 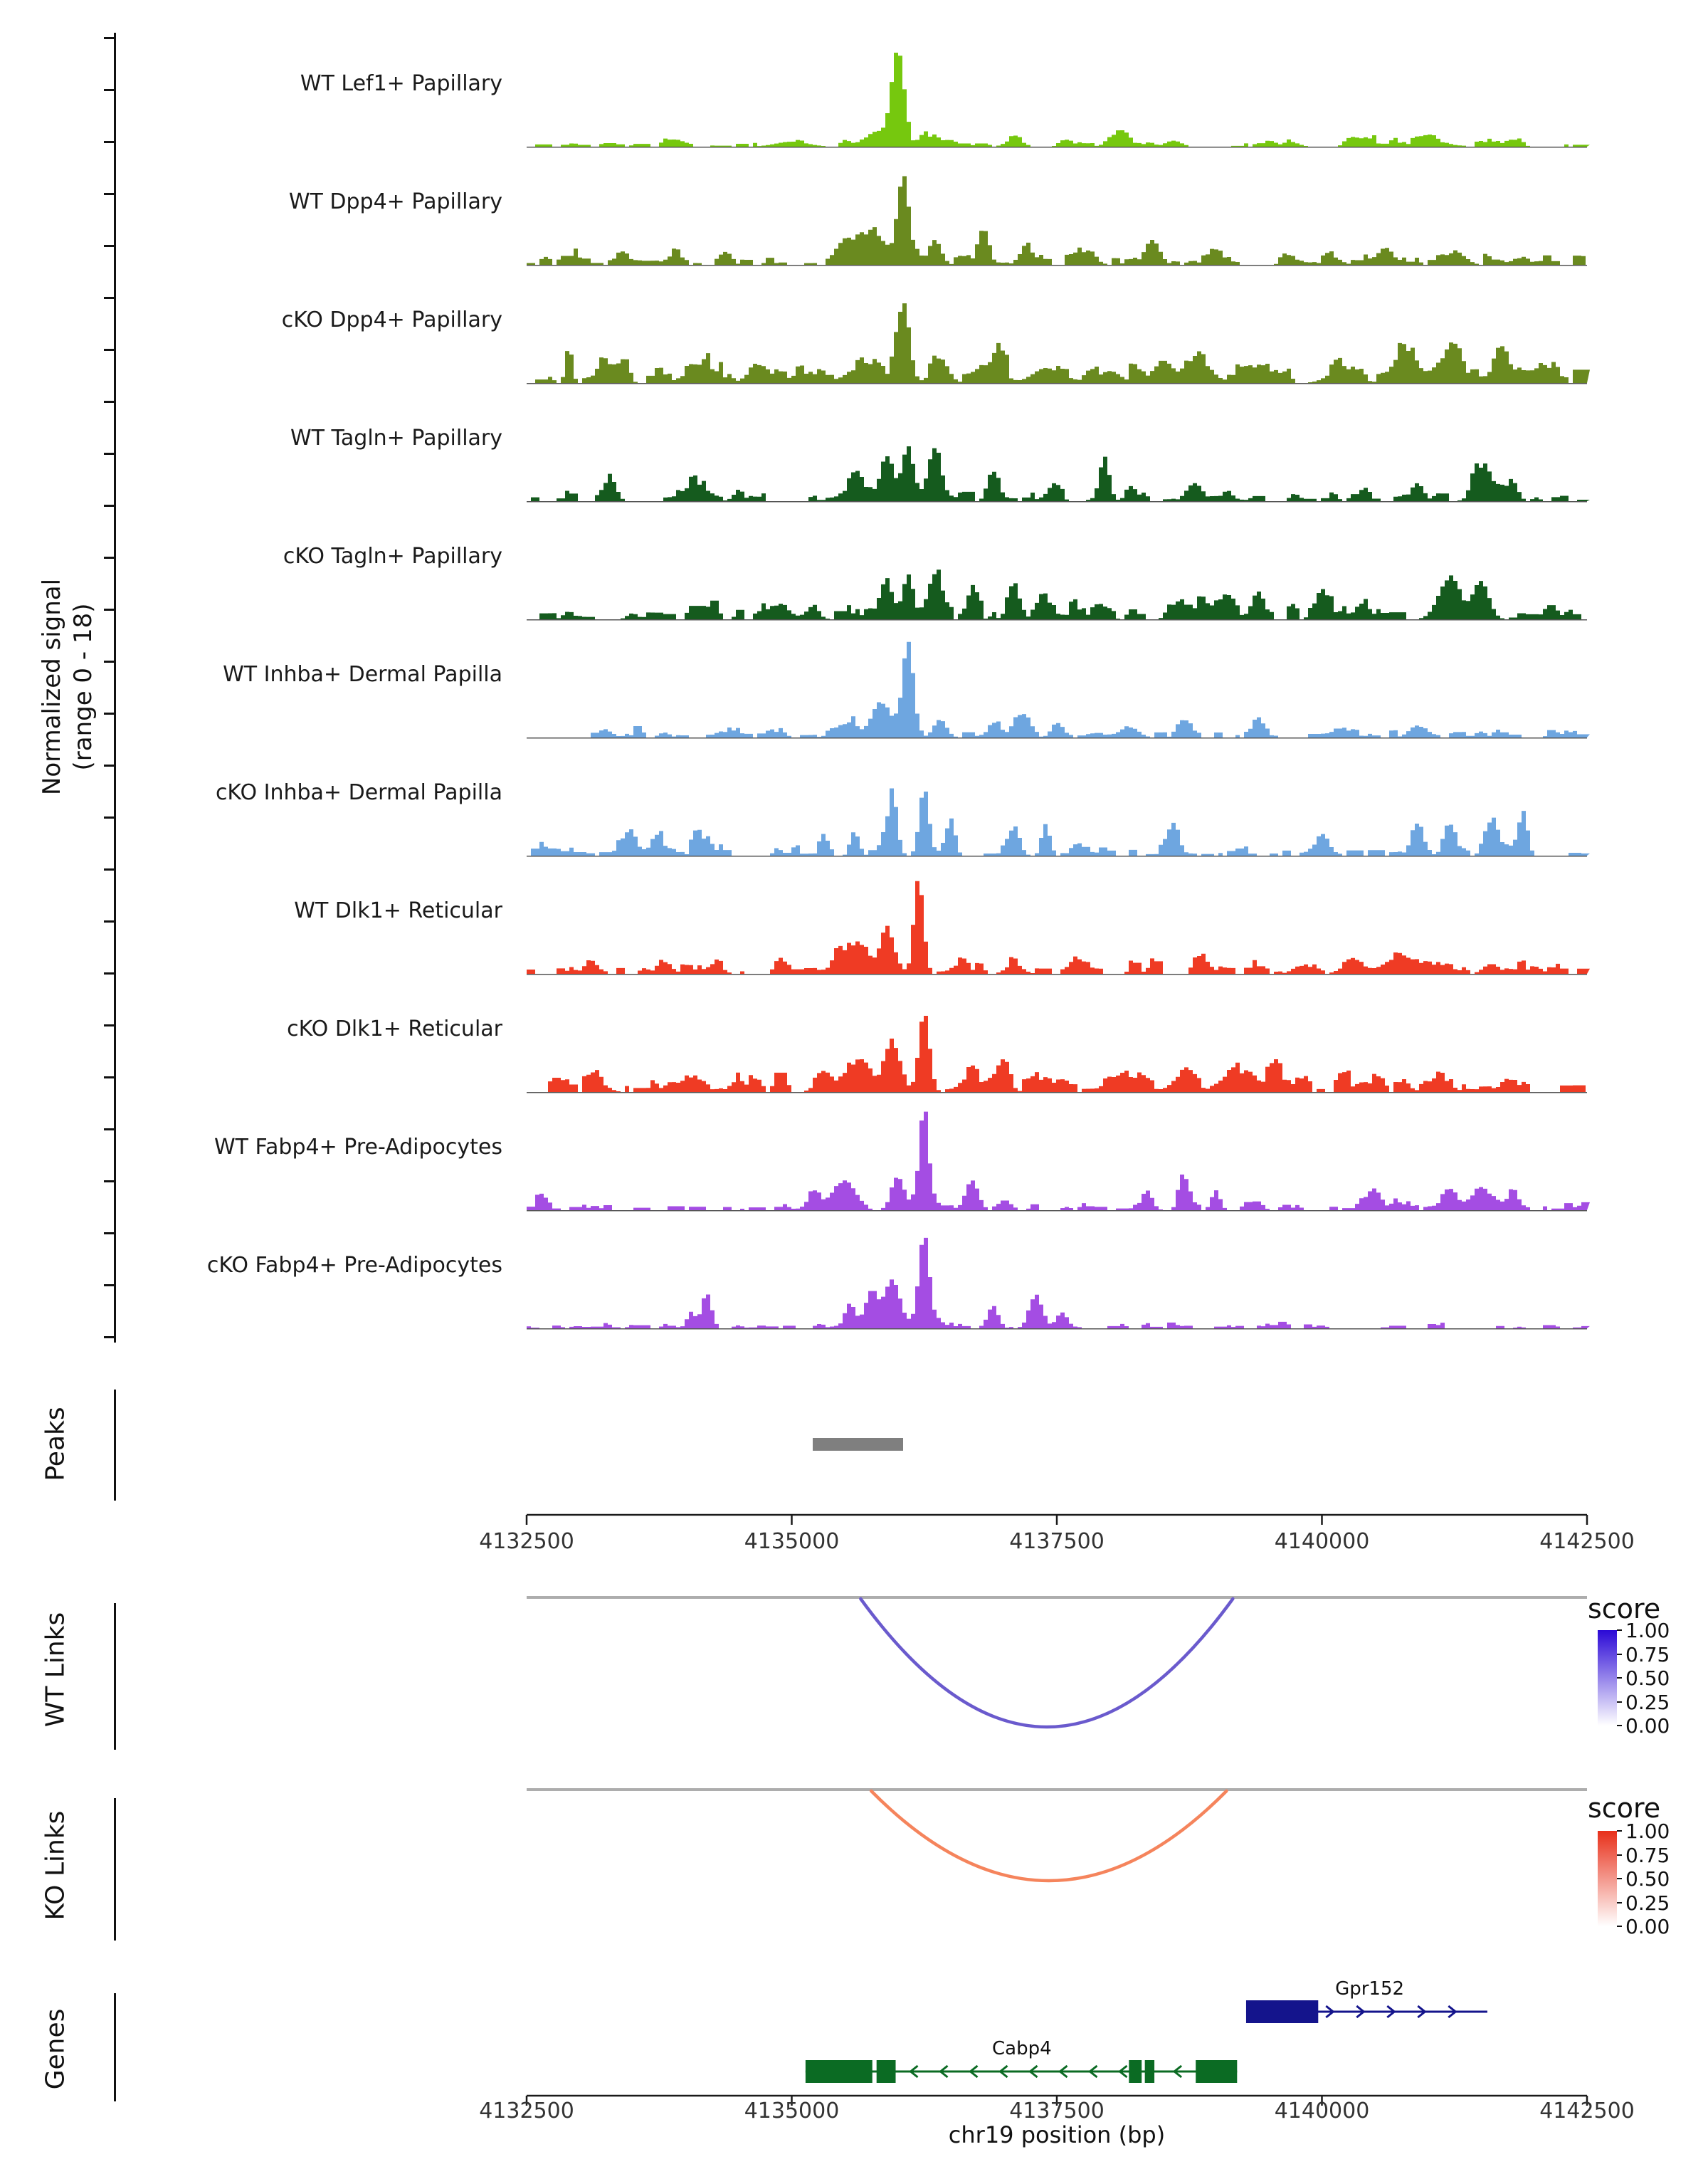 What do you see at coordinates (1624, 1808) in the screenshot?
I see `ko-score-legend-title: score` at bounding box center [1624, 1808].